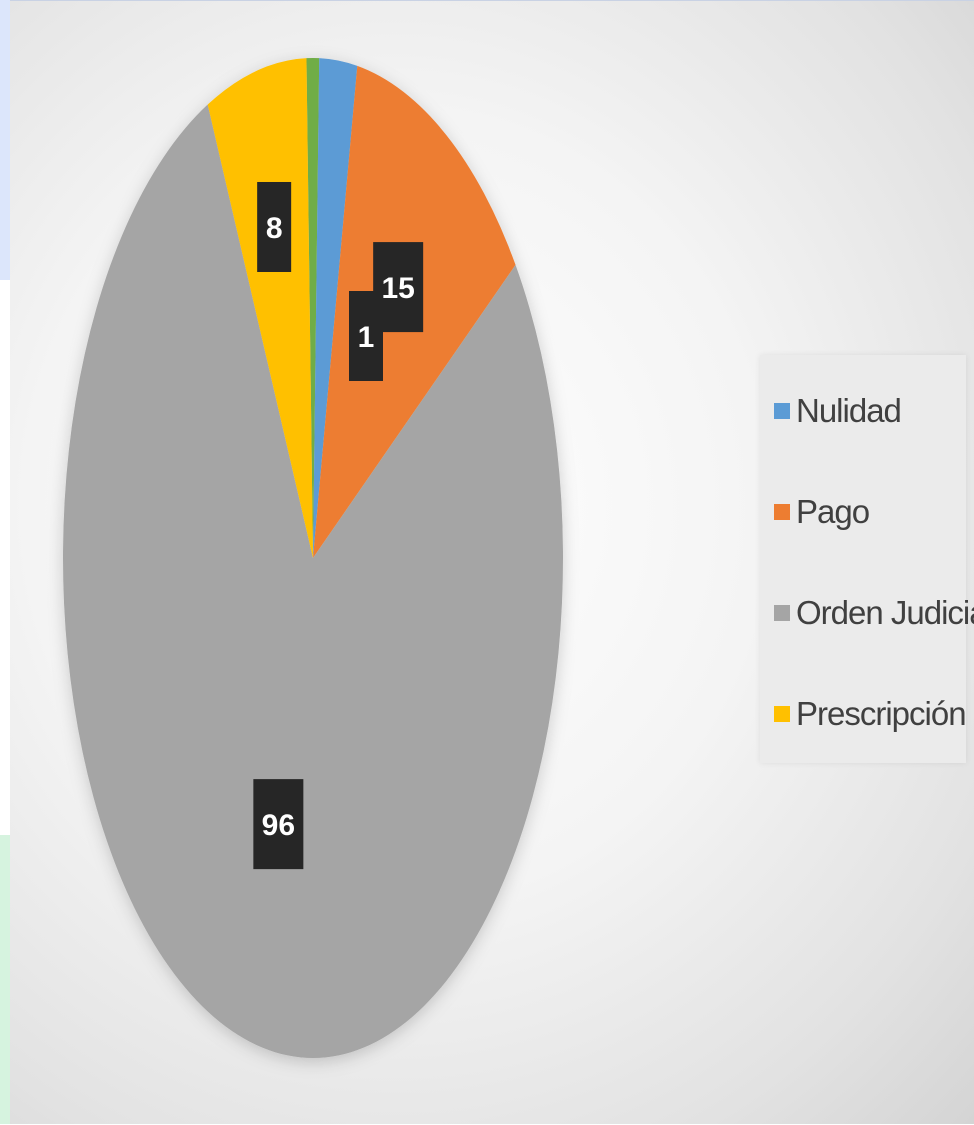 Image resolution: width=974 pixels, height=1125 pixels. Describe the element at coordinates (849, 410) in the screenshot. I see `legend-label: Nulidad` at that location.